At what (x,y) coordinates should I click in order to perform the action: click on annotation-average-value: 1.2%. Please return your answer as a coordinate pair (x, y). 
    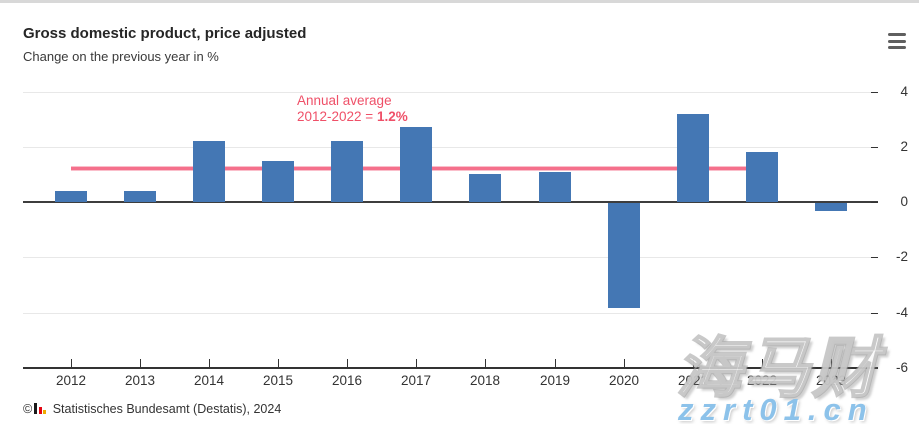
    Looking at the image, I should click on (392, 116).